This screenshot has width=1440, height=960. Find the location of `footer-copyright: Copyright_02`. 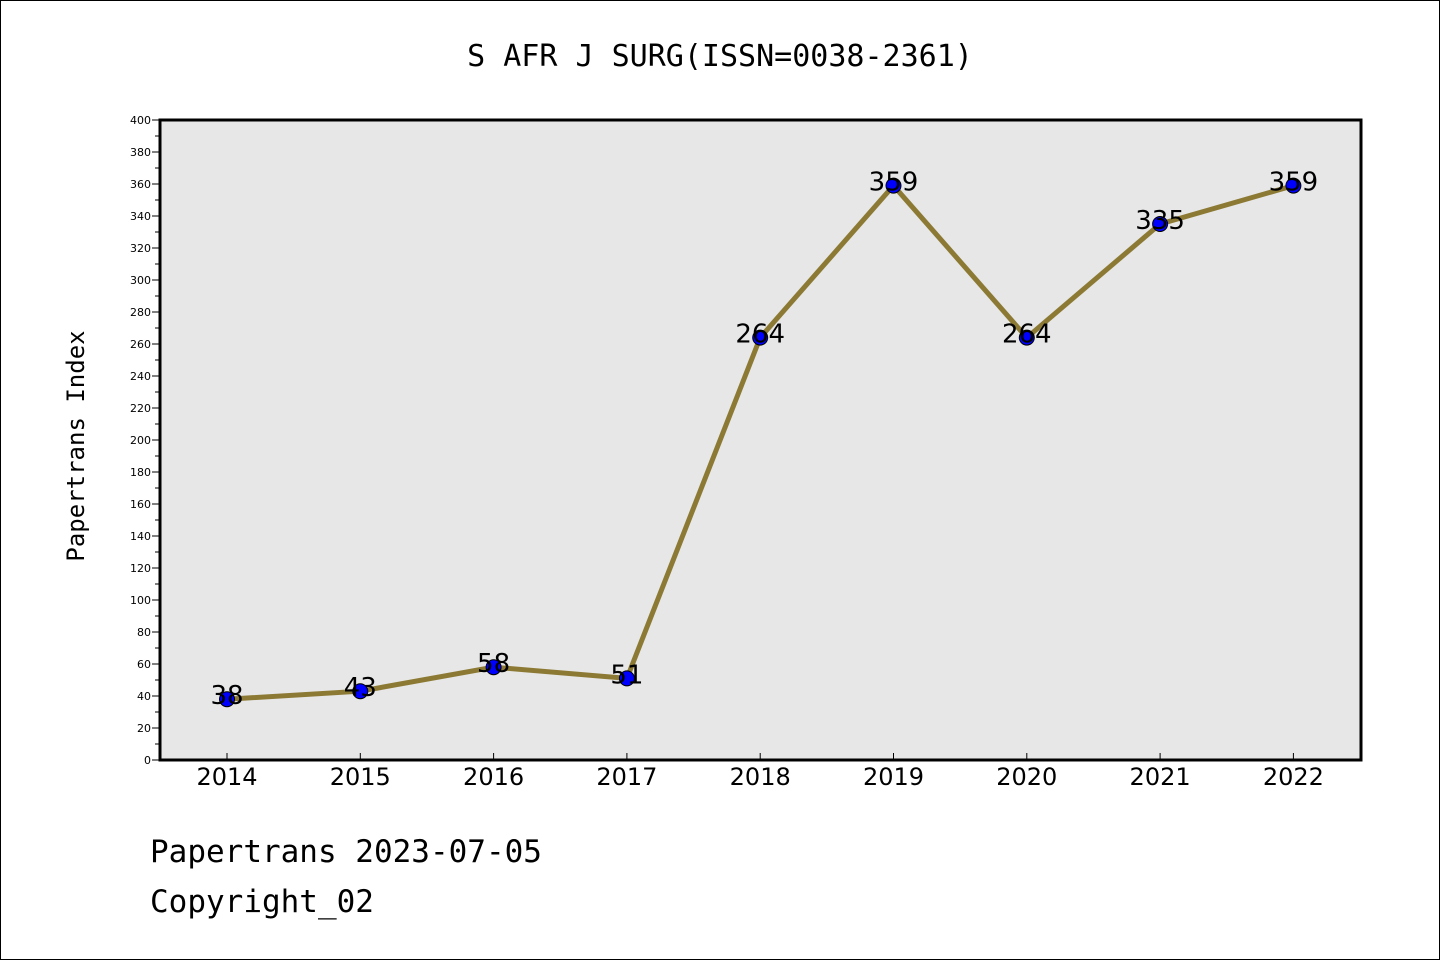

footer-copyright: Copyright_02 is located at coordinates (262, 902).